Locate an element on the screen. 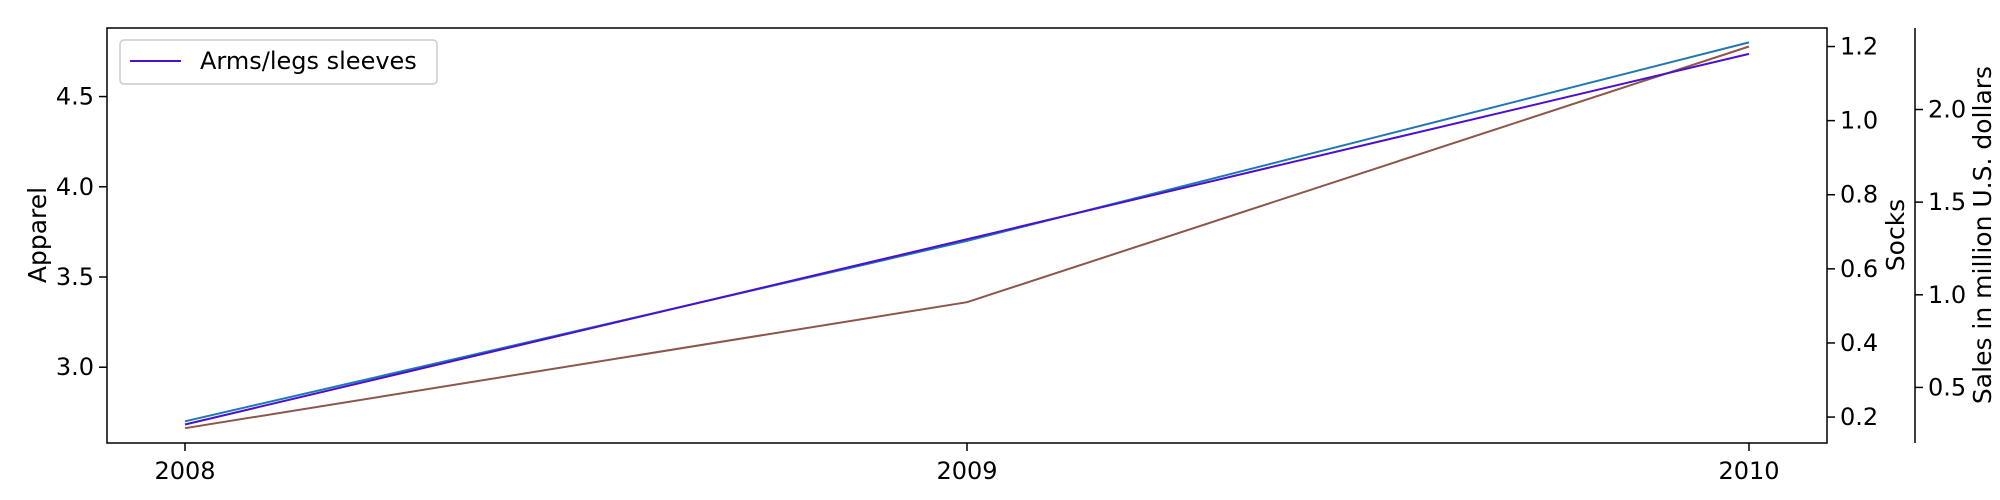  y-axis-right-socks: 0.2 0.4 0.6 0.8 1.0 1.2 is located at coordinates (1852, 232).